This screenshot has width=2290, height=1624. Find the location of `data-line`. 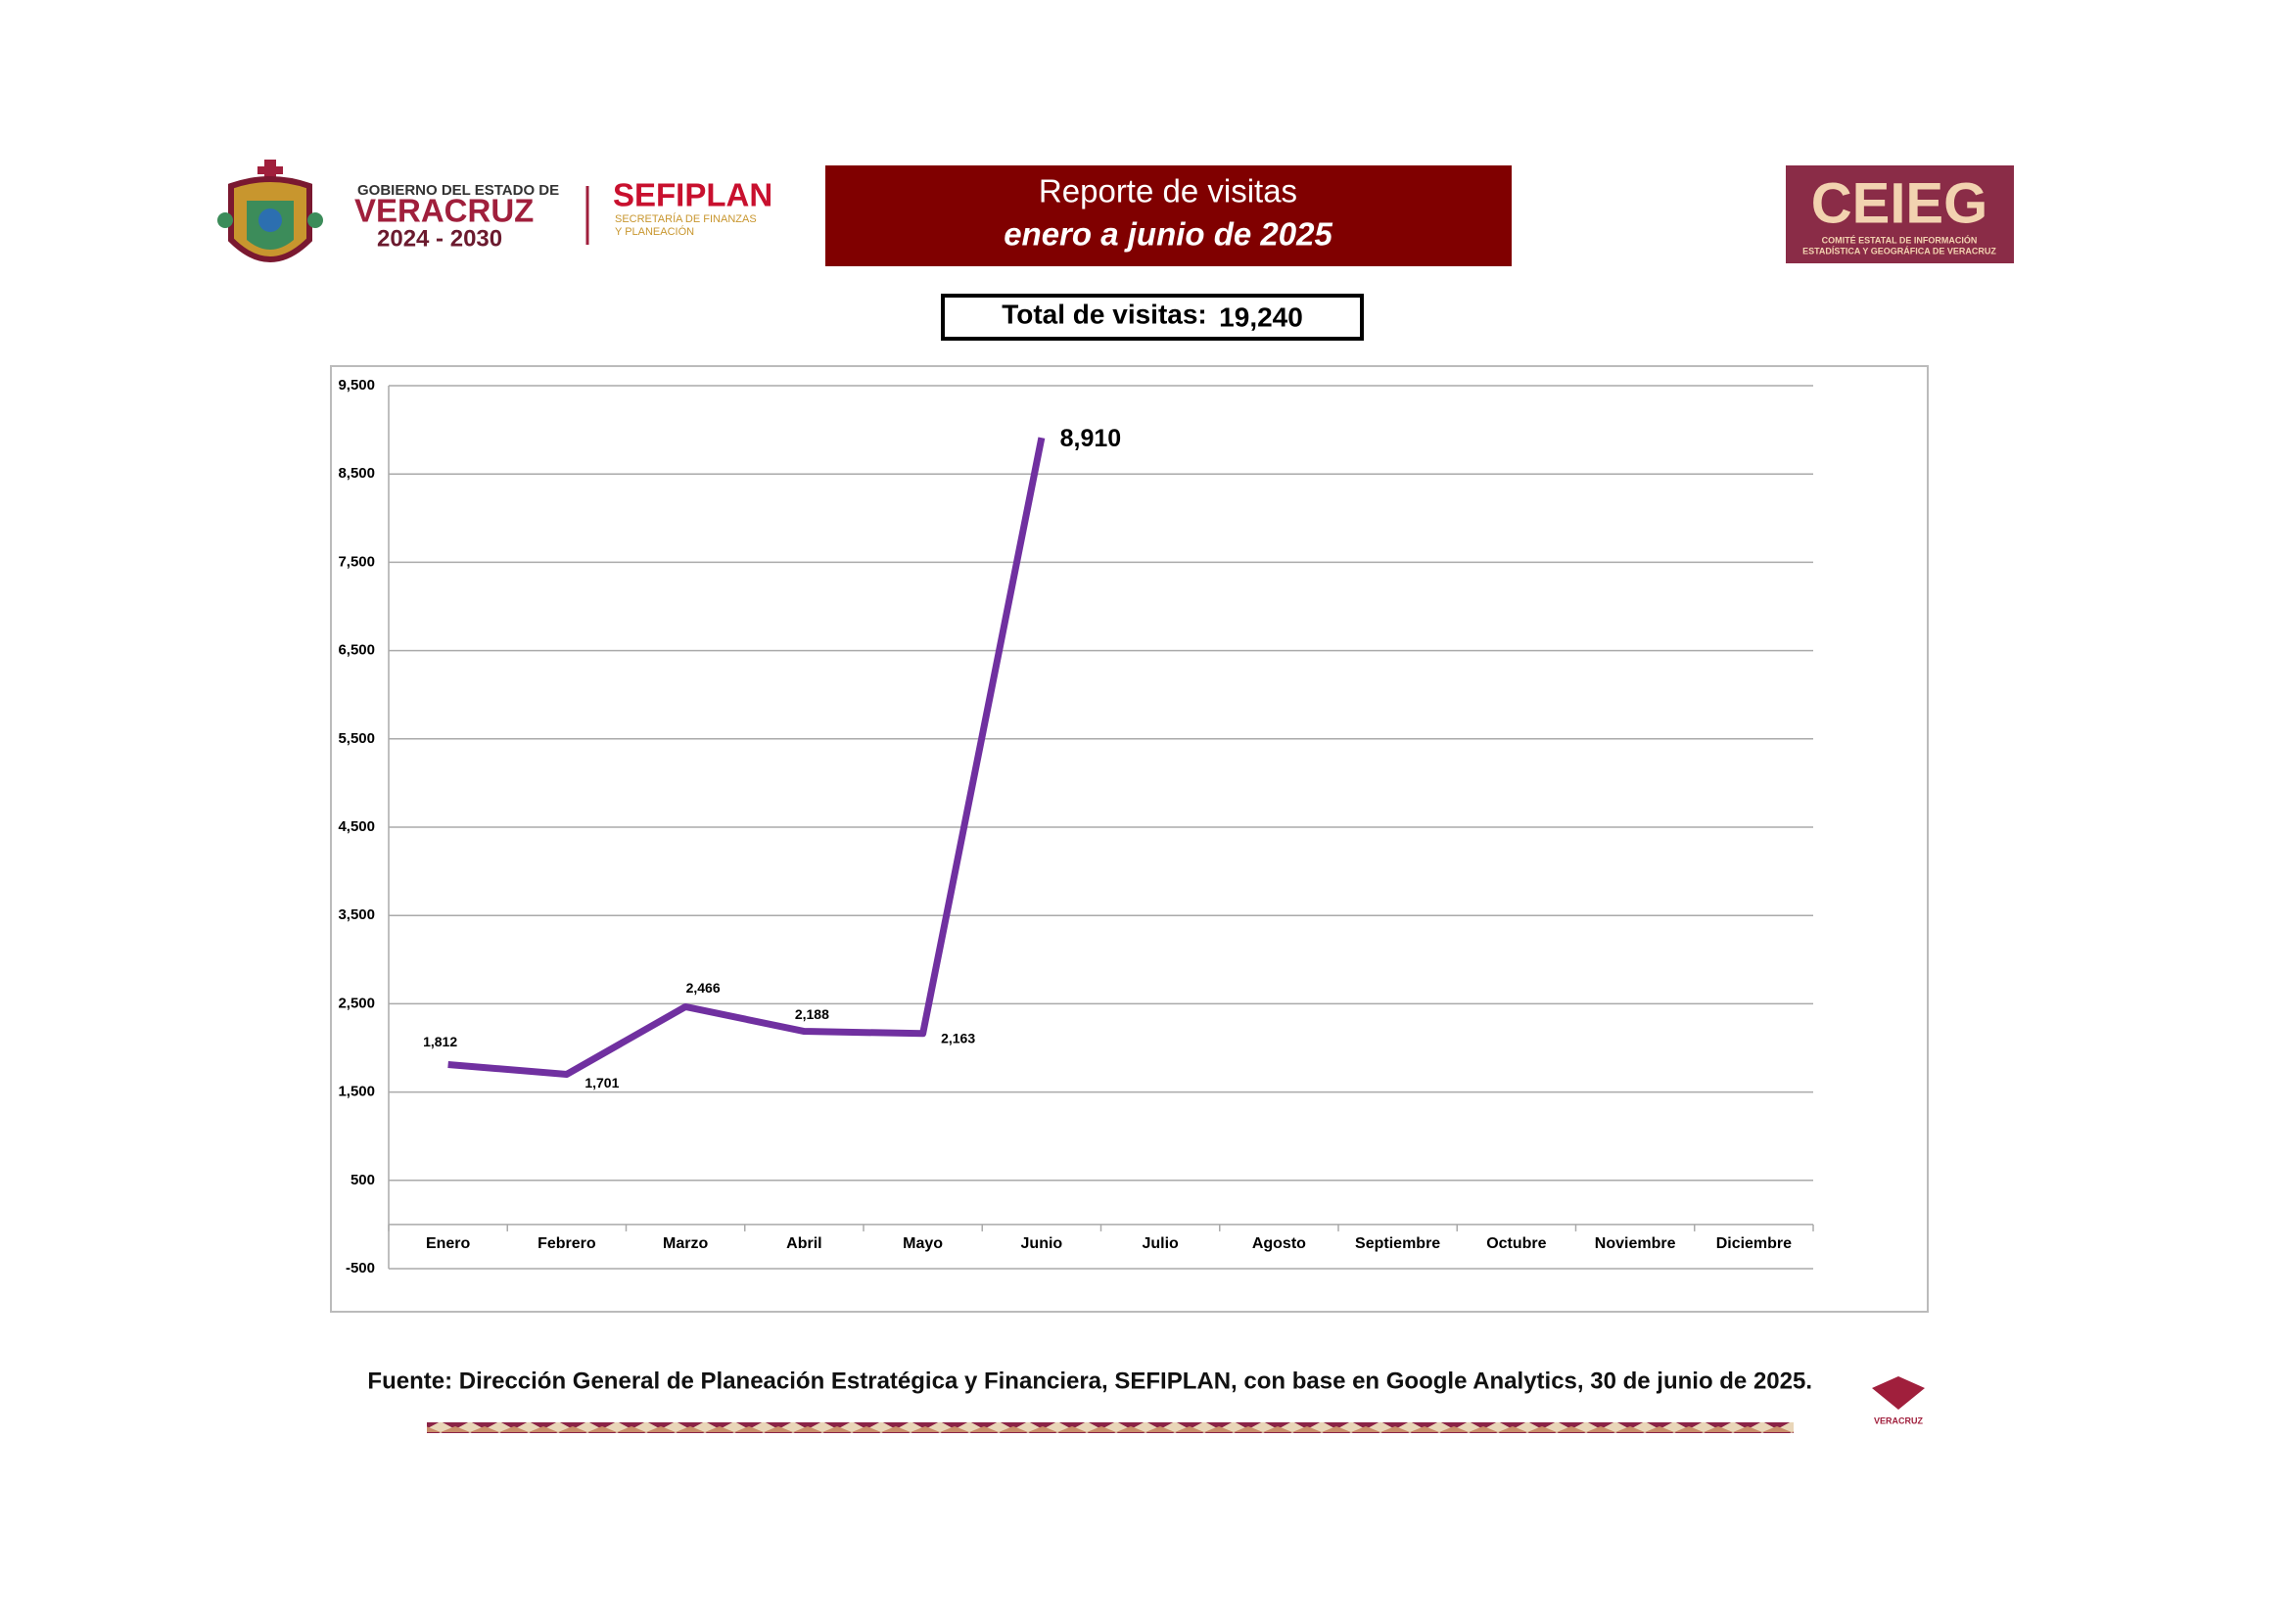

data-line is located at coordinates (746, 758).